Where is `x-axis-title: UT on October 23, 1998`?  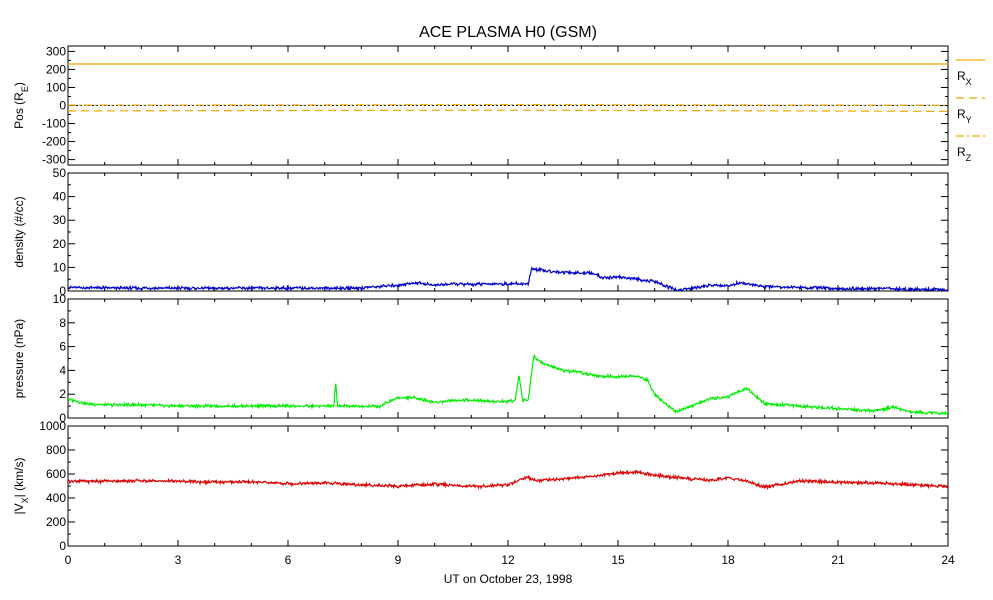 x-axis-title: UT on October 23, 1998 is located at coordinates (508, 579).